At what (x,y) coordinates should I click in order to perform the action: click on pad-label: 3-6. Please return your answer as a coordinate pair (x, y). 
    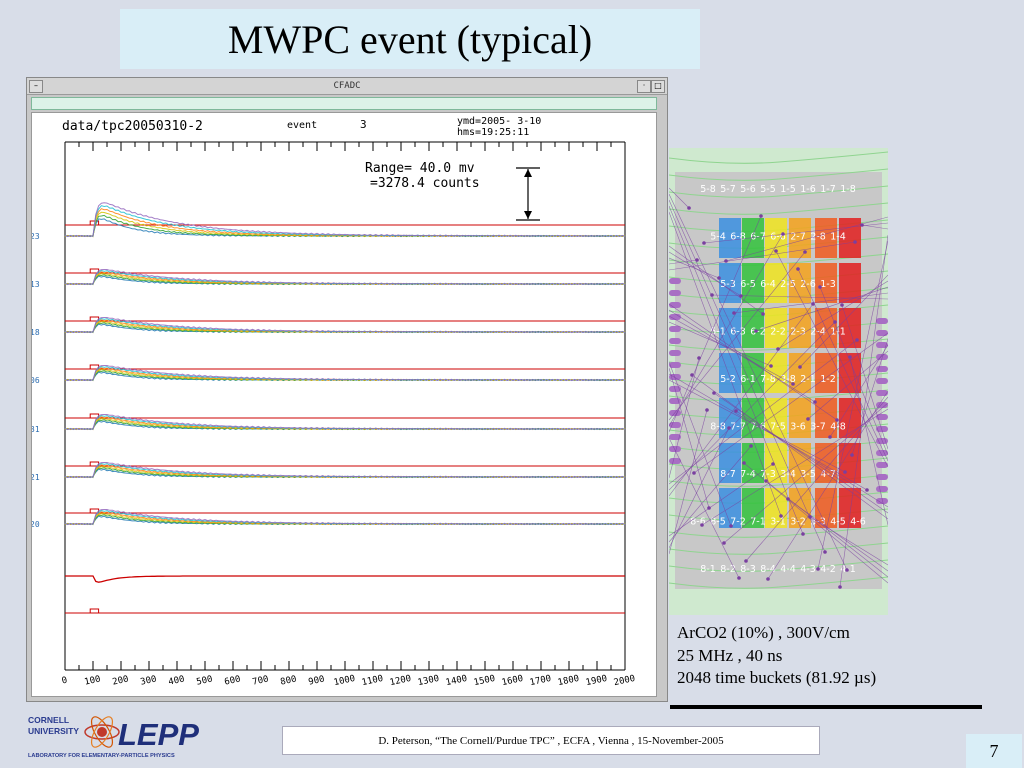
    Looking at the image, I should click on (798, 427).